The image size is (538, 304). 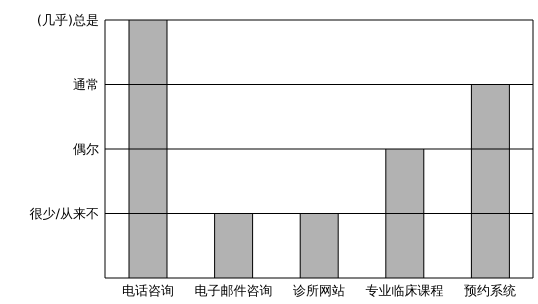 I want to click on x-tick-label: 诊所网站, so click(x=319, y=292).